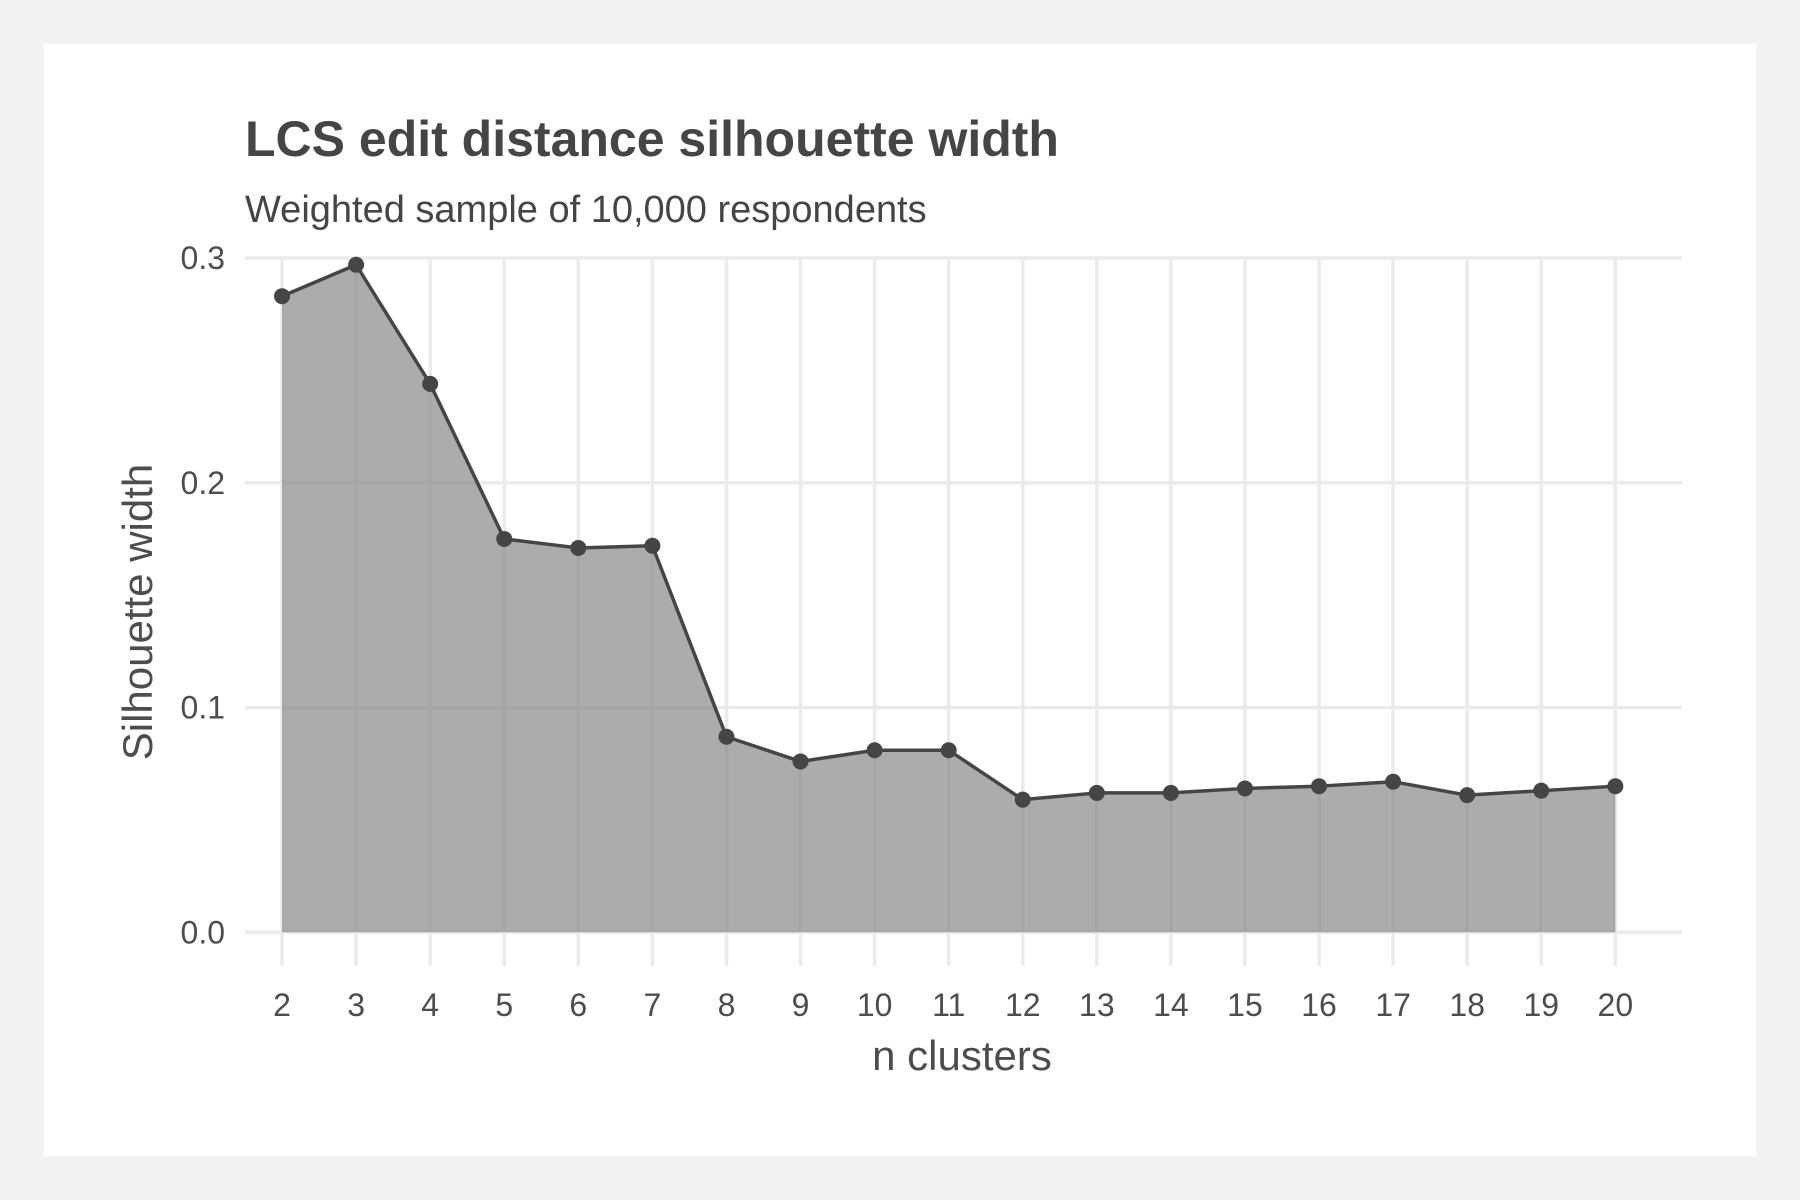 This screenshot has width=1800, height=1200. What do you see at coordinates (1541, 1005) in the screenshot?
I see `x-tick-label: 19` at bounding box center [1541, 1005].